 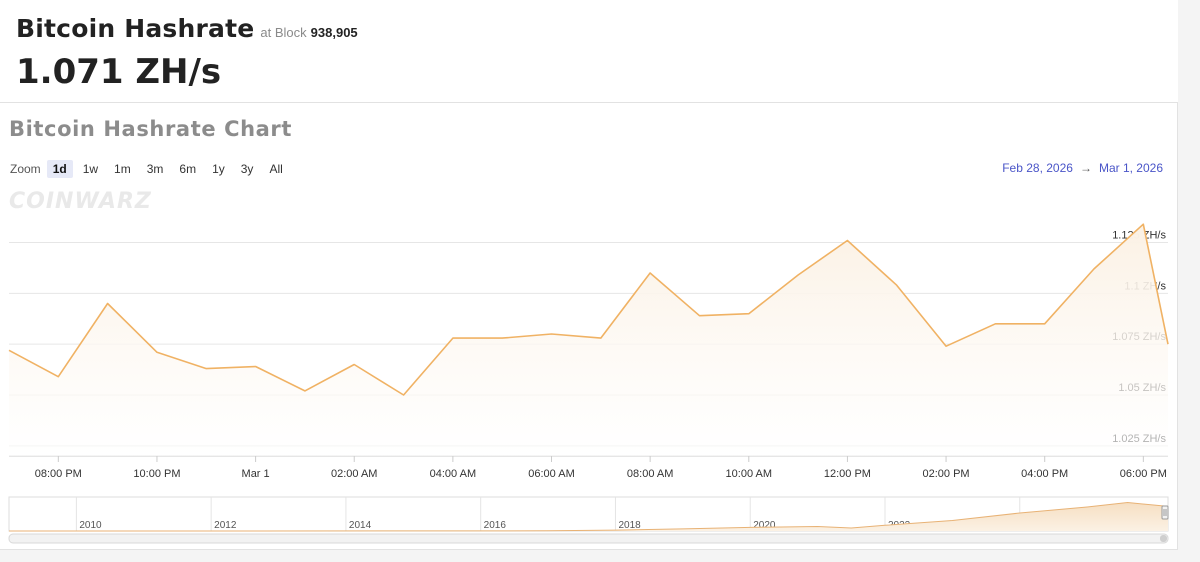 What do you see at coordinates (155, 169) in the screenshot?
I see `zoom-button-3m: 3m` at bounding box center [155, 169].